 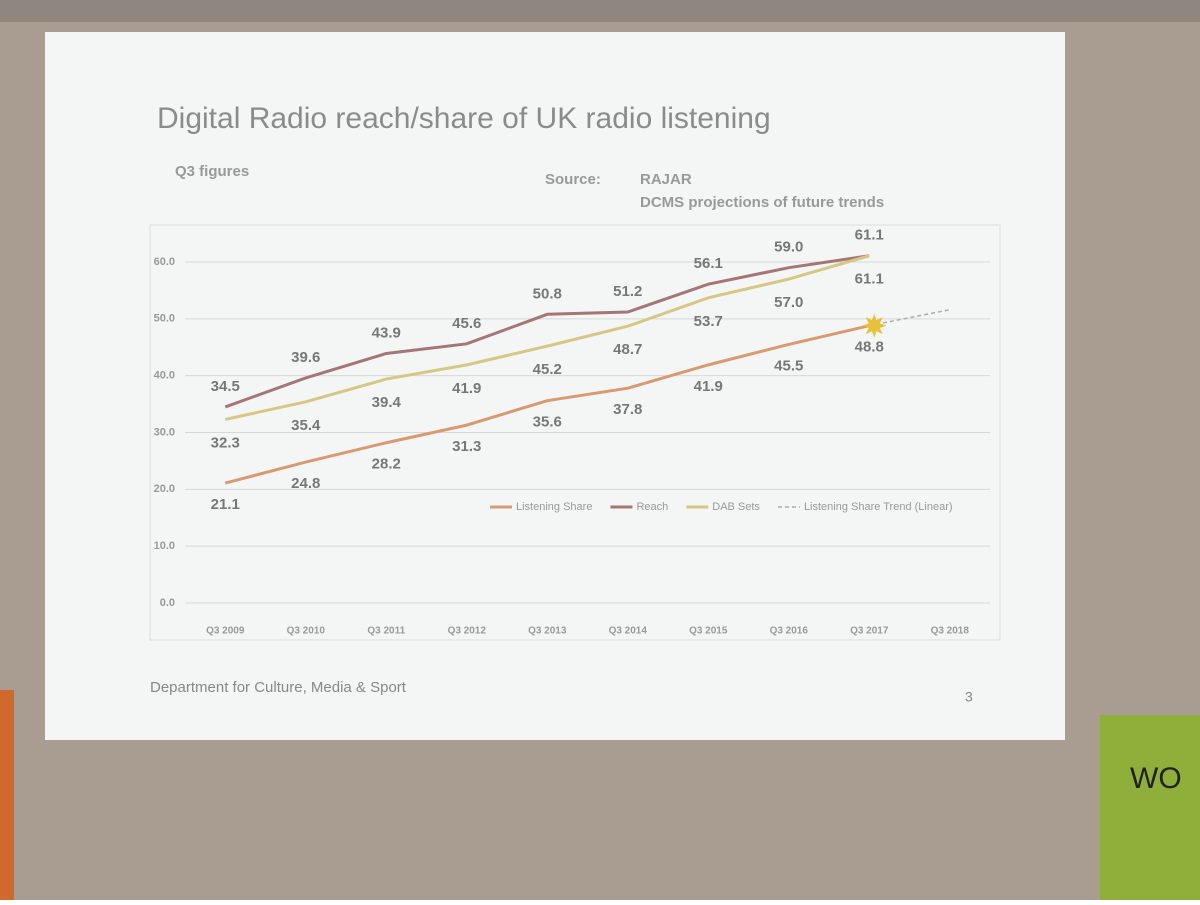 I want to click on x-tick-label: Q3 2012, so click(x=467, y=631).